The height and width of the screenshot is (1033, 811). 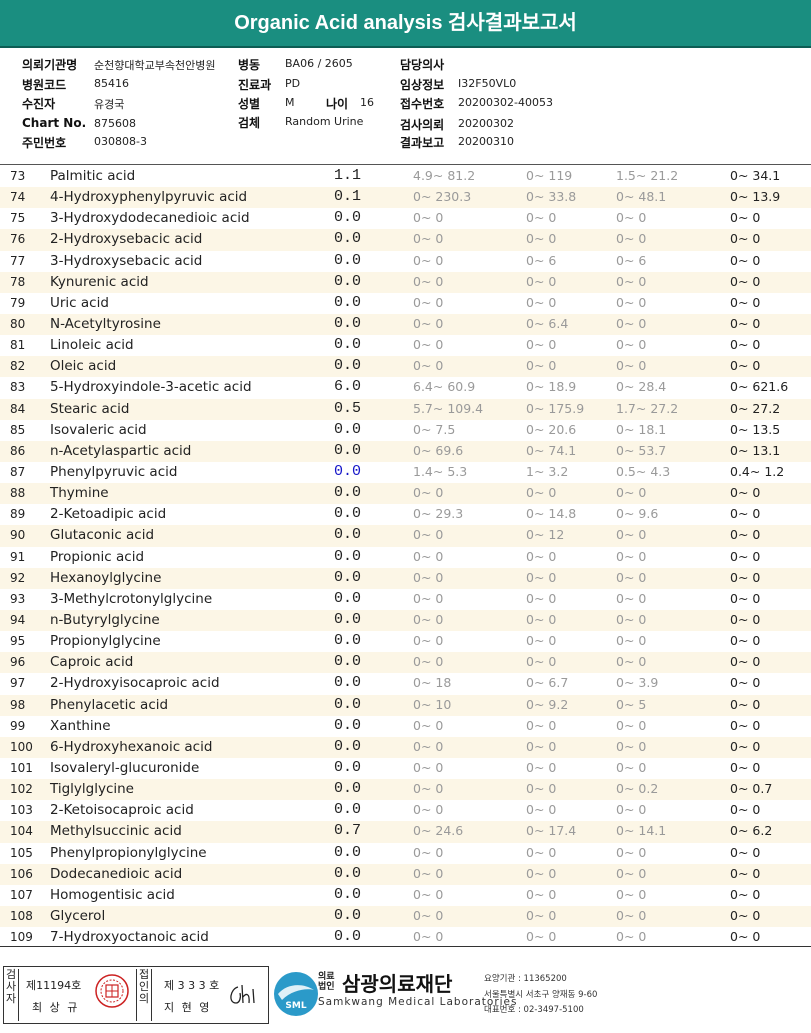 What do you see at coordinates (90, 408) in the screenshot?
I see `analyte-name: Stearic acid` at bounding box center [90, 408].